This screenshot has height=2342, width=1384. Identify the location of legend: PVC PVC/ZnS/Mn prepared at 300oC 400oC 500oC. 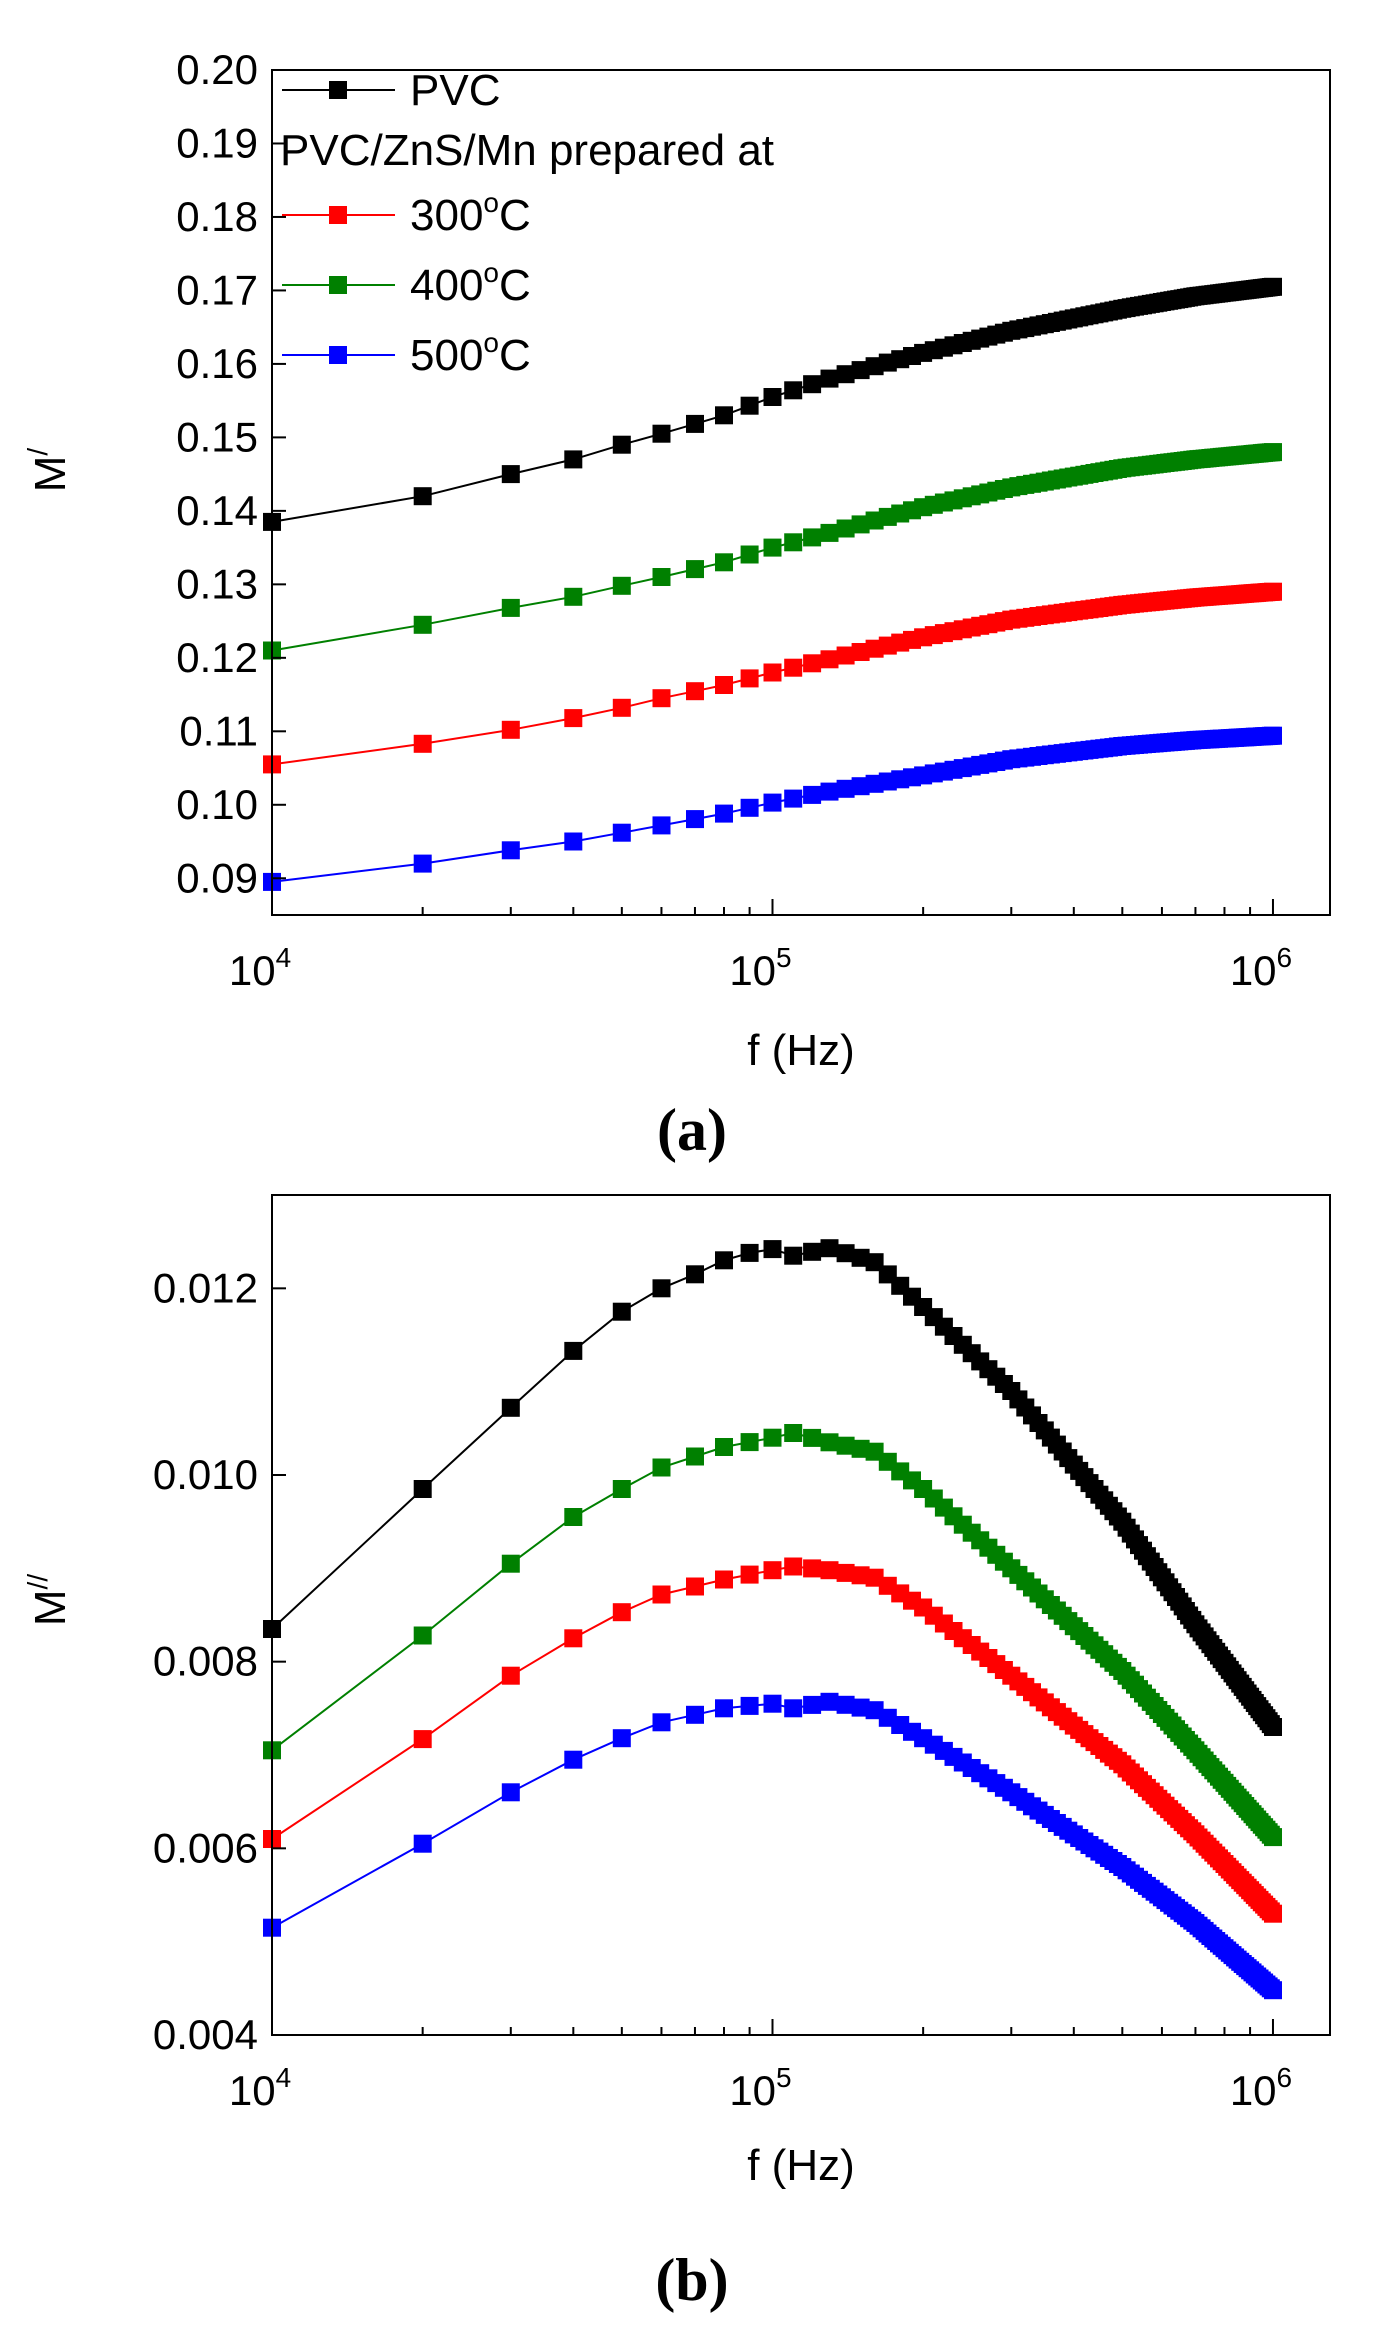
(527, 223).